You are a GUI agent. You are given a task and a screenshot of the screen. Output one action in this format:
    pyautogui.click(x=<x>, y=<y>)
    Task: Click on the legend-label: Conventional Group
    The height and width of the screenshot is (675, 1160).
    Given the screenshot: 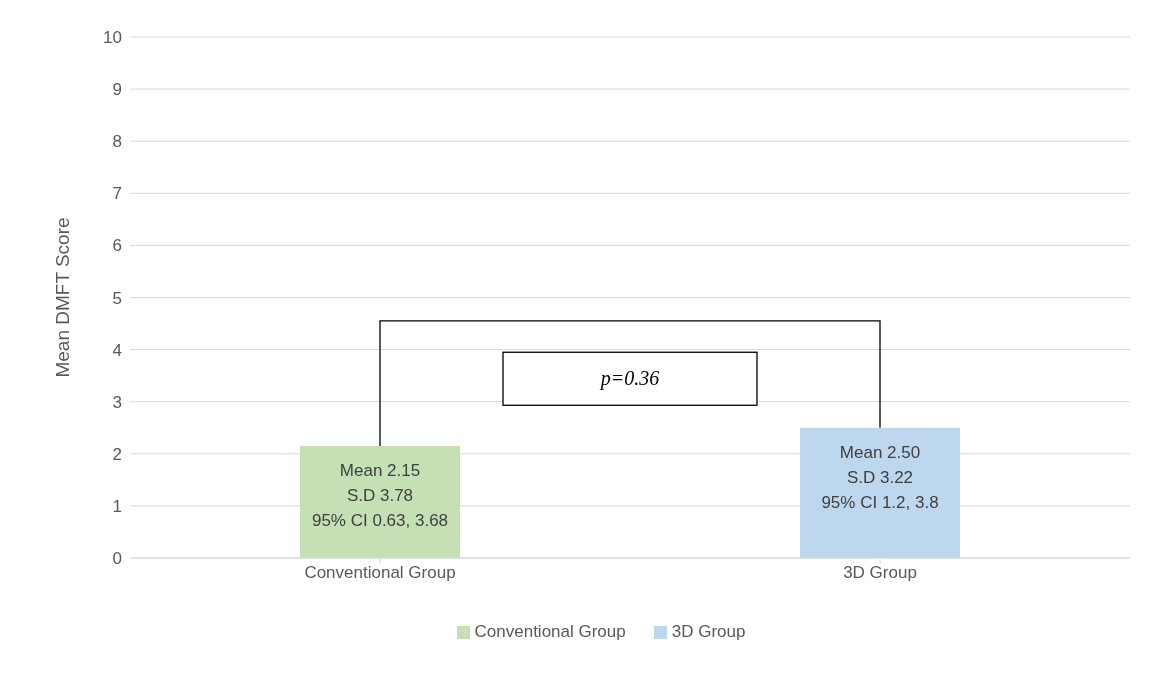 What is the action you would take?
    pyautogui.click(x=550, y=632)
    